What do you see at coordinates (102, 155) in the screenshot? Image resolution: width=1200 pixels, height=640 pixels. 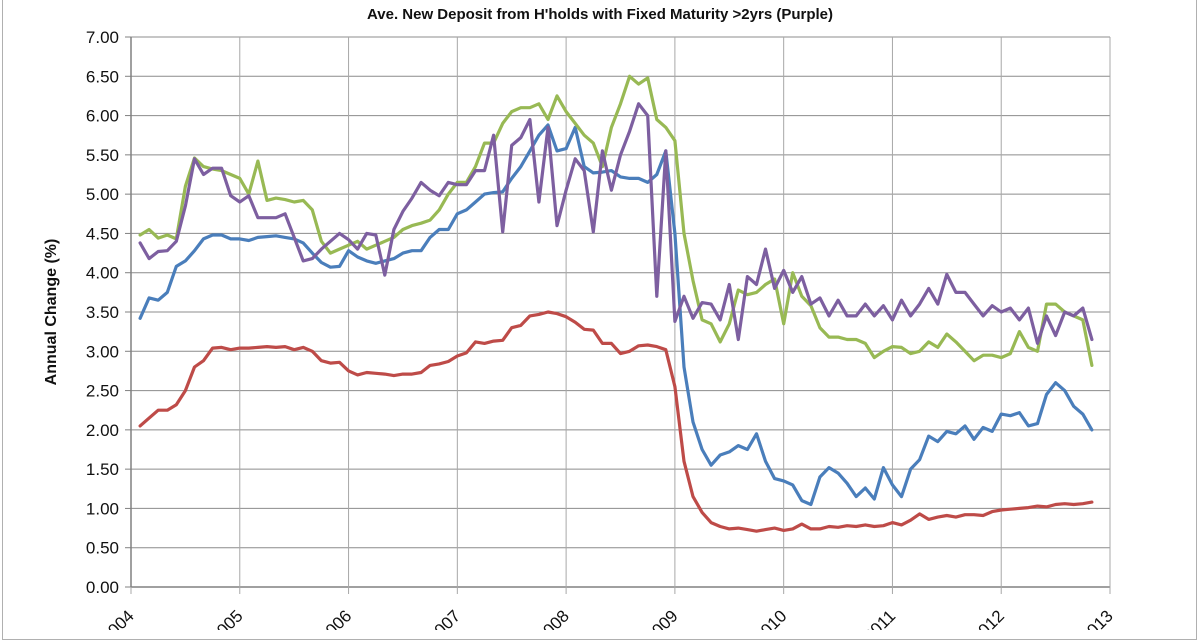 I see `y-tick-label: 5.50` at bounding box center [102, 155].